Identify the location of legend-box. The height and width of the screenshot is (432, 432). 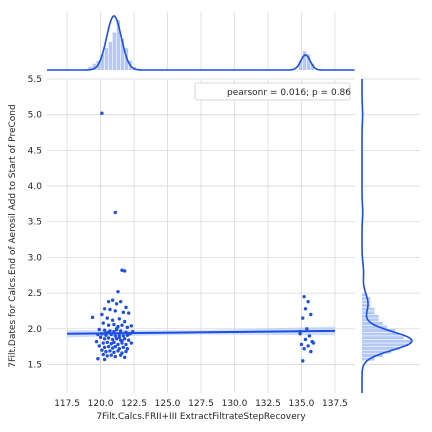
(272, 91).